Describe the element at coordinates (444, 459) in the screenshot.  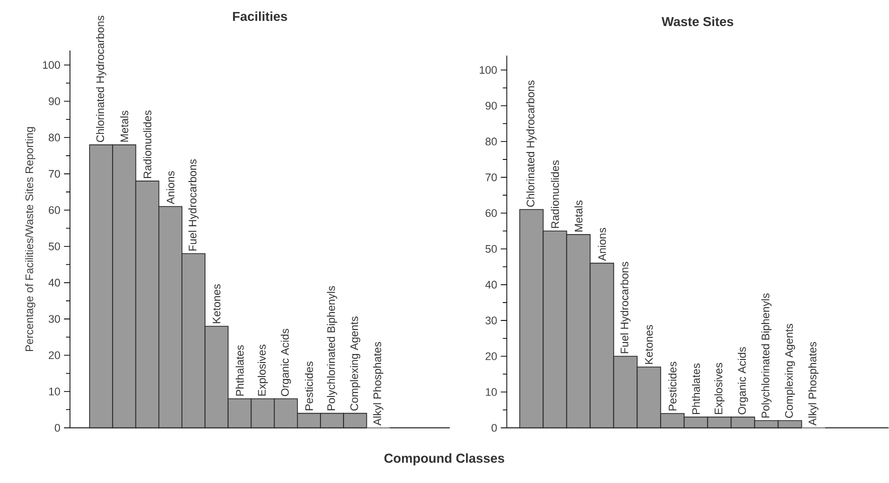
I see `x-axis-title: Compound Classes` at that location.